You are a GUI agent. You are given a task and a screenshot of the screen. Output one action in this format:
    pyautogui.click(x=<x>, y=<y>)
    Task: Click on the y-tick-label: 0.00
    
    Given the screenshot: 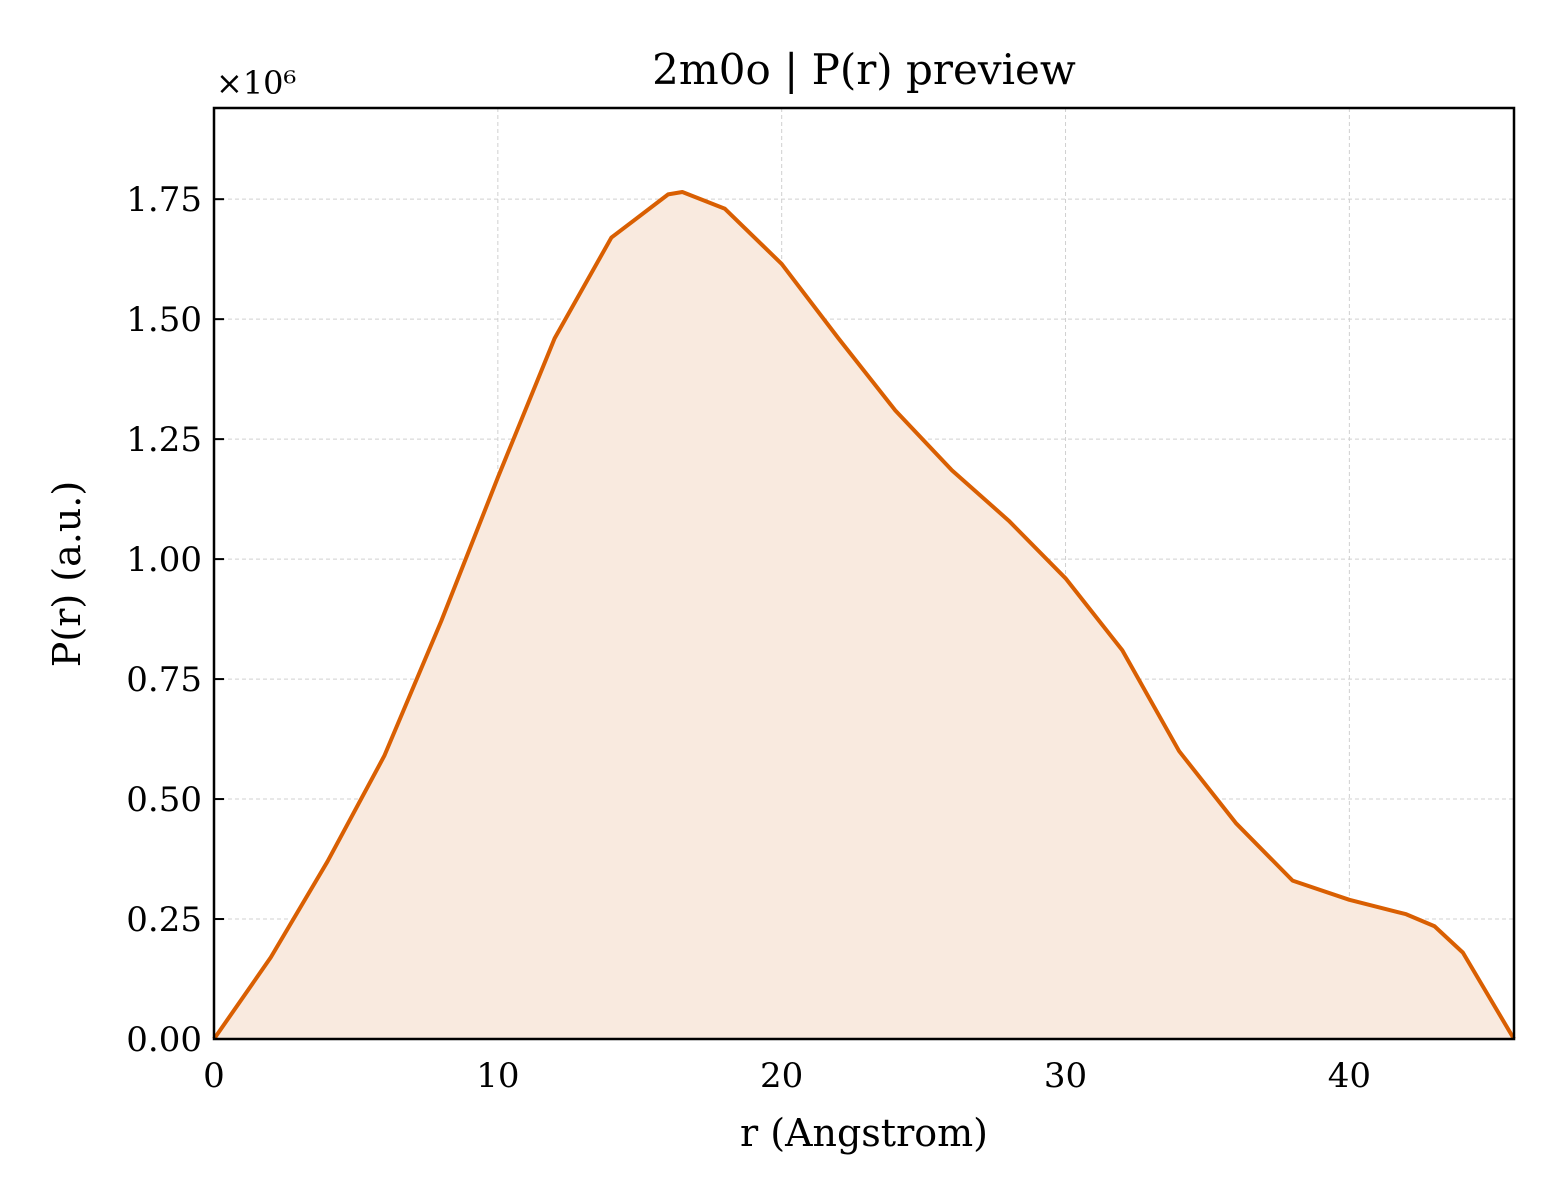 What is the action you would take?
    pyautogui.click(x=164, y=1040)
    